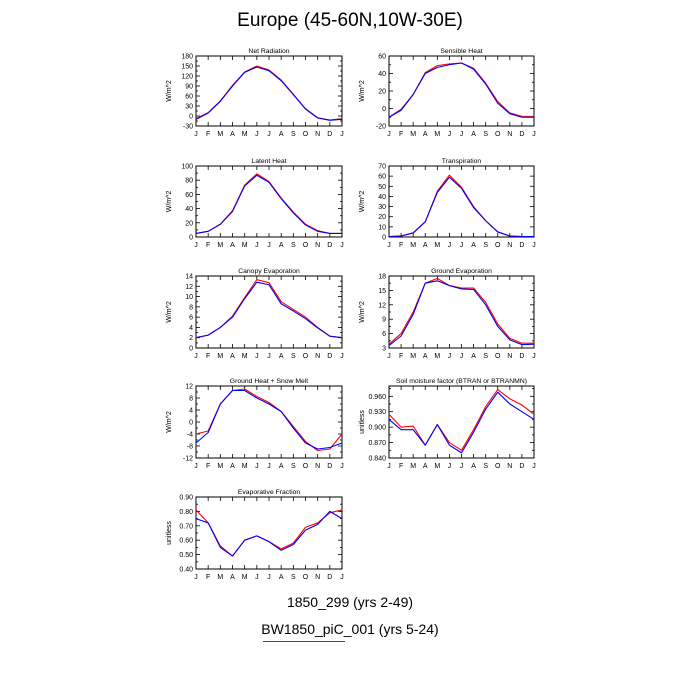  Describe the element at coordinates (191, 338) in the screenshot. I see `y-tick-label: 2` at that location.